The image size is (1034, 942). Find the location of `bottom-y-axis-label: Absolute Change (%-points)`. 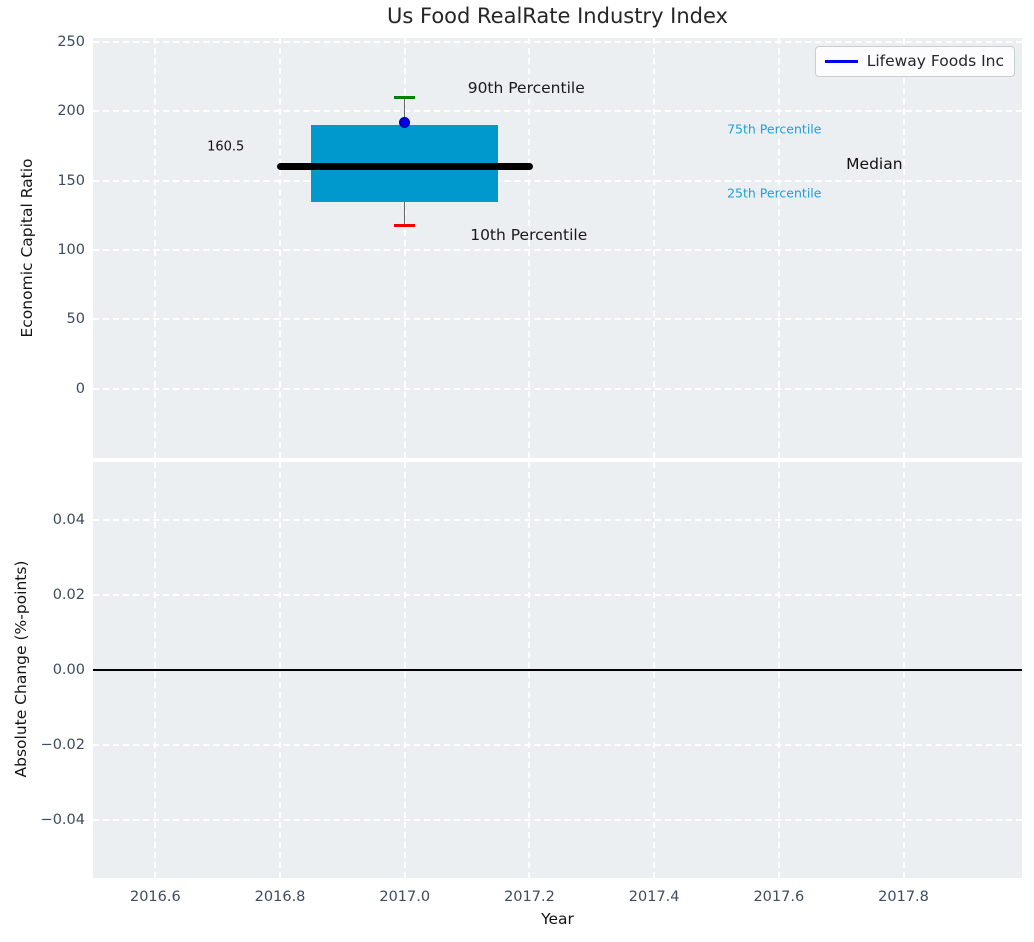

bottom-y-axis-label: Absolute Change (%-points) is located at coordinates (21, 669).